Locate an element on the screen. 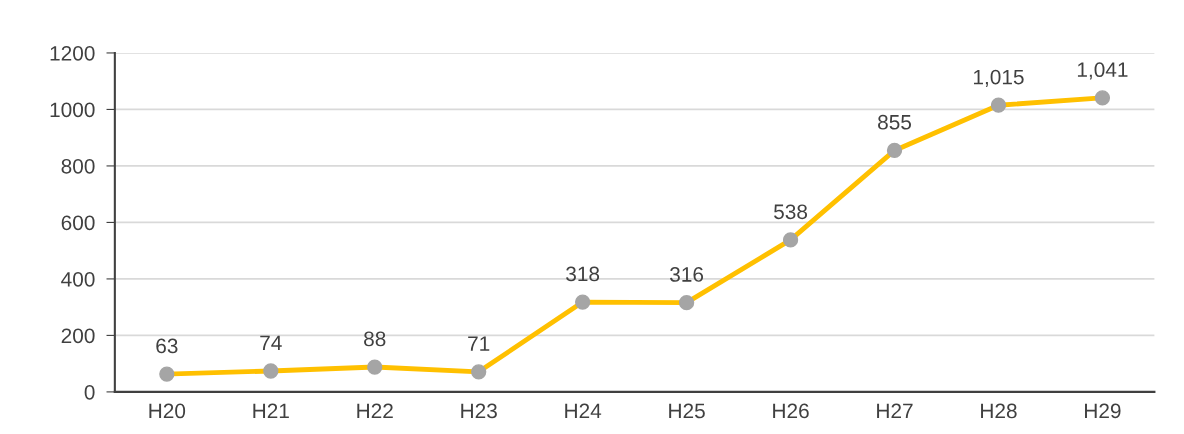 This screenshot has width=1184, height=434. data-label: 71 is located at coordinates (479, 343).